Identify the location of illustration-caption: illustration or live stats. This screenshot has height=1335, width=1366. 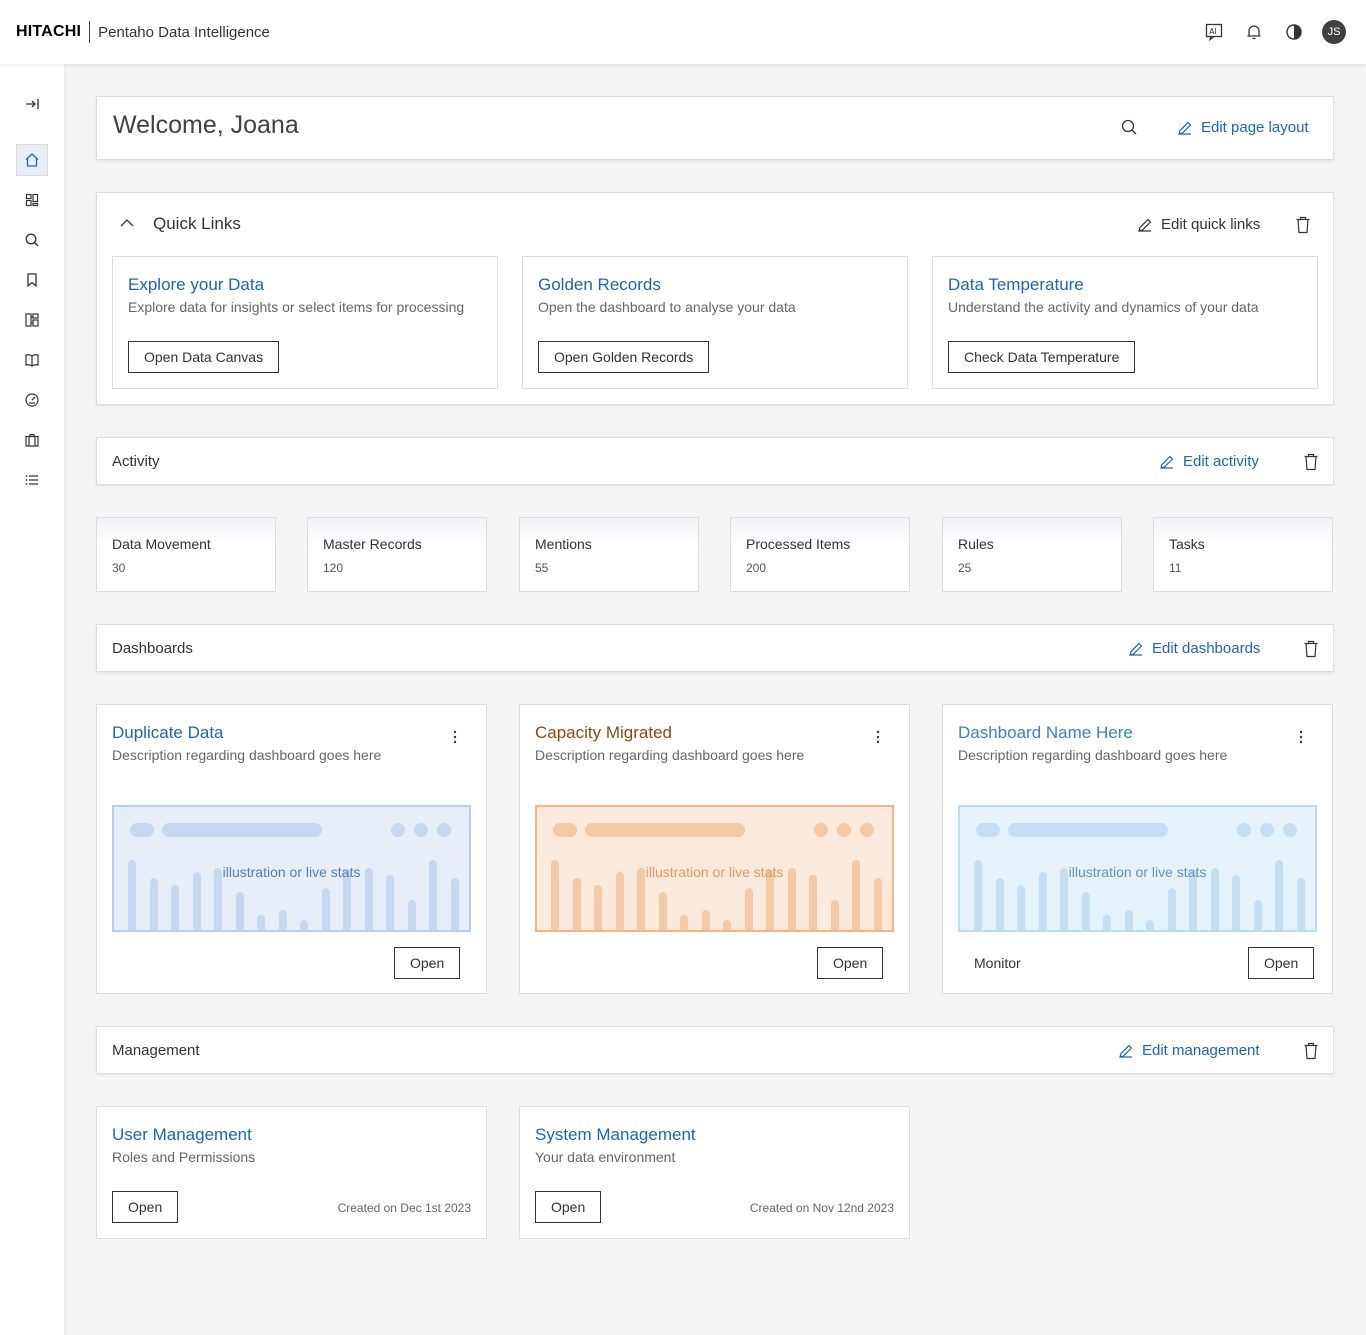
(1137, 872).